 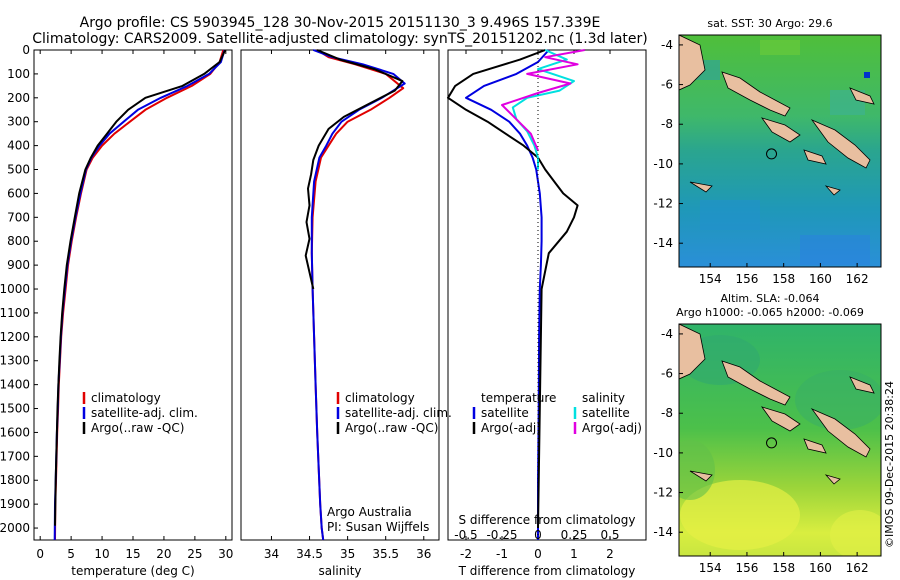 I want to click on sst-map-title: sat. SST: 30 Argo: 29.6, so click(x=769, y=23).